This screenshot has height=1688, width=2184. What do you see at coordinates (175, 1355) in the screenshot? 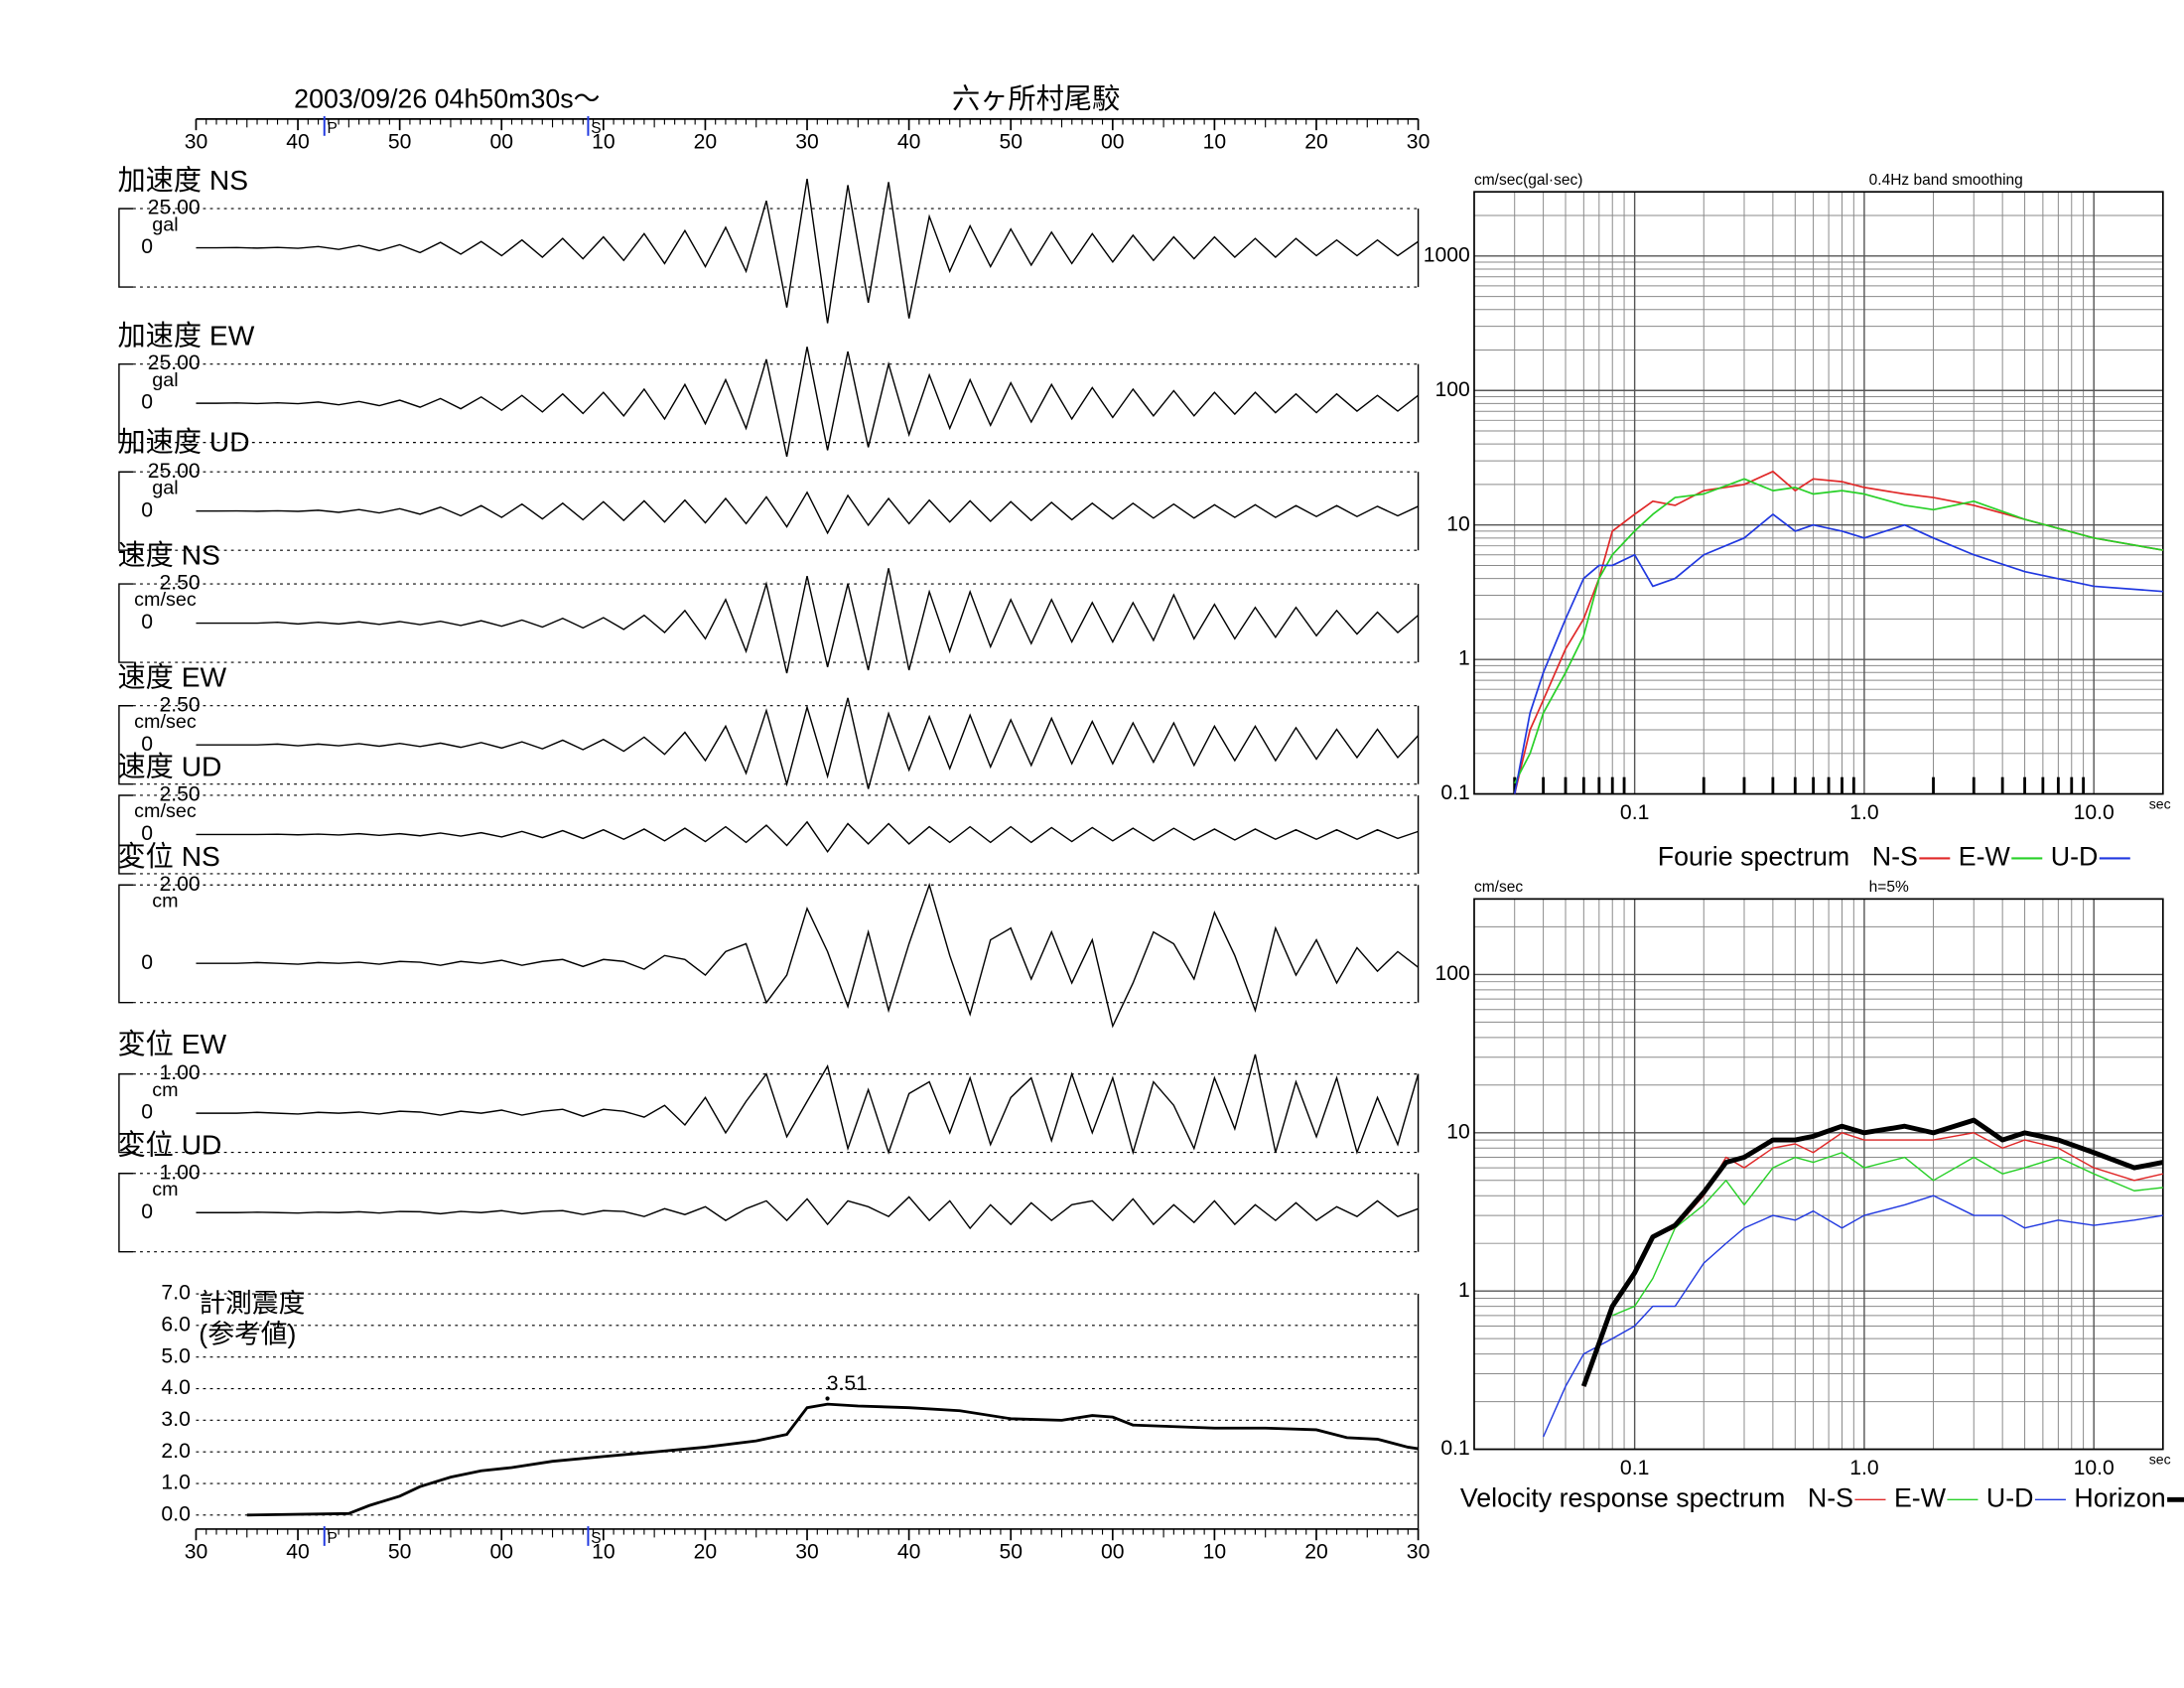
I see `y-tick-label: 5.0` at bounding box center [175, 1355].